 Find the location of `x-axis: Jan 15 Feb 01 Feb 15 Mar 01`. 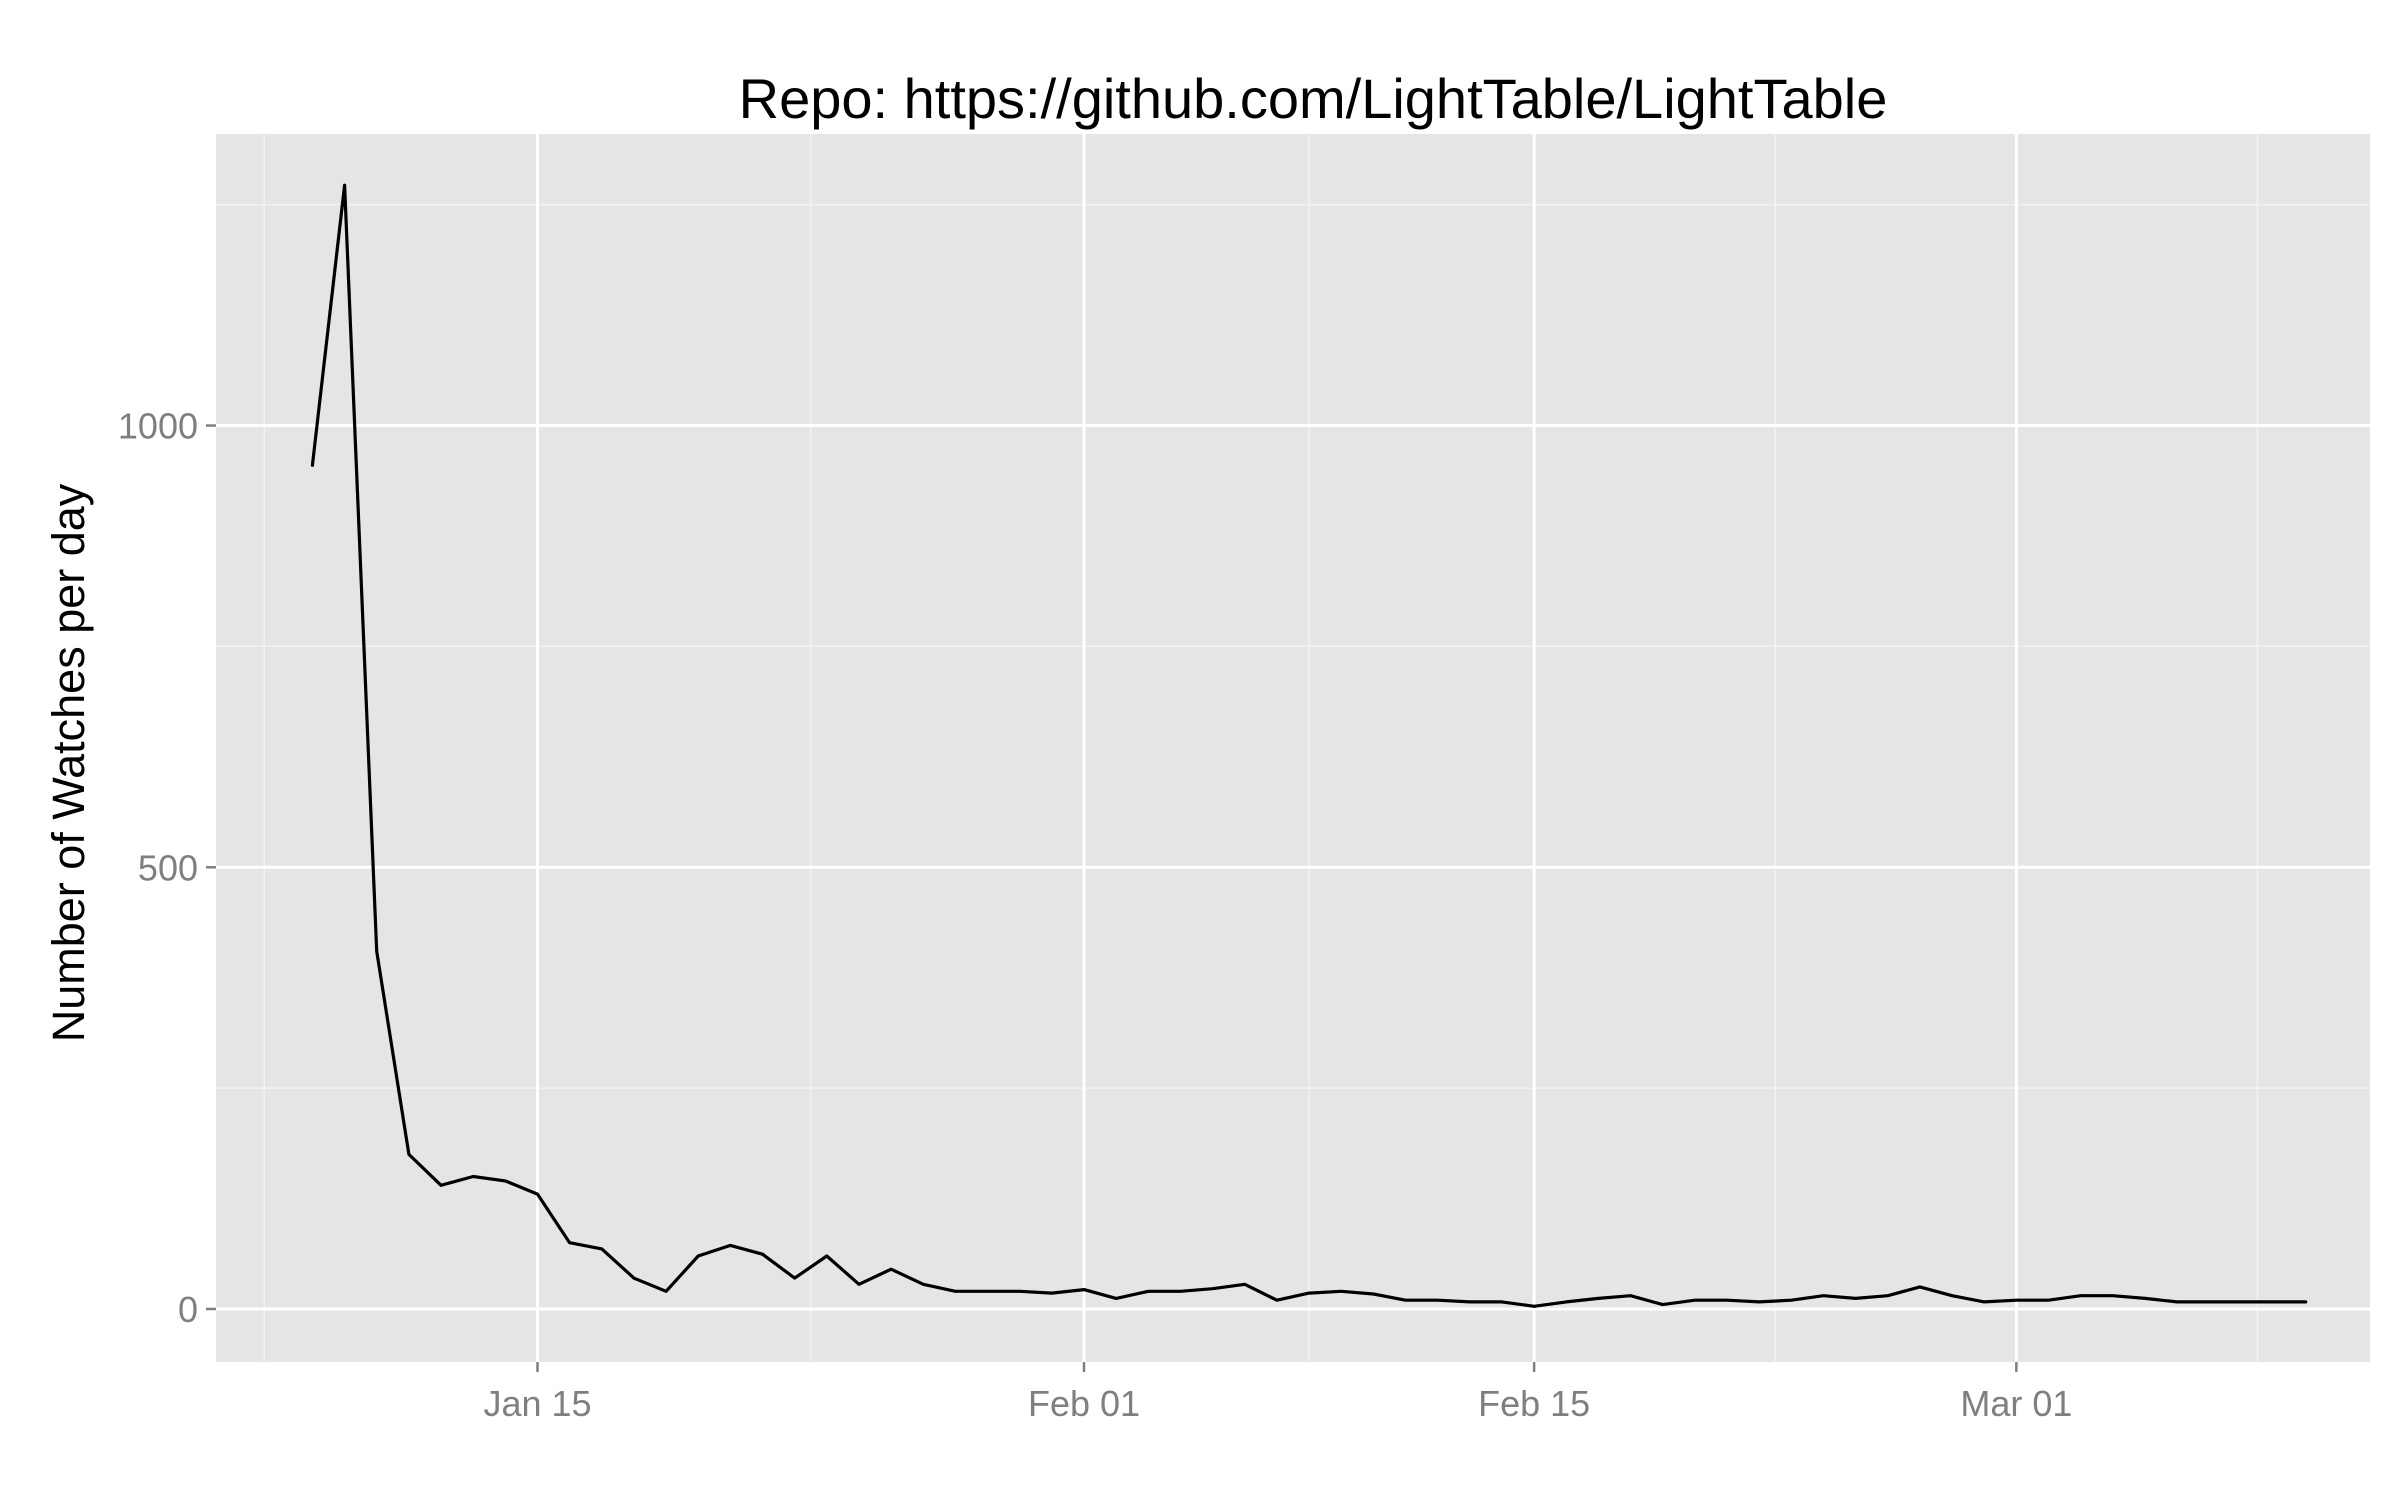

x-axis: Jan 15 Feb 01 Feb 15 Mar 01 is located at coordinates (1277, 1393).